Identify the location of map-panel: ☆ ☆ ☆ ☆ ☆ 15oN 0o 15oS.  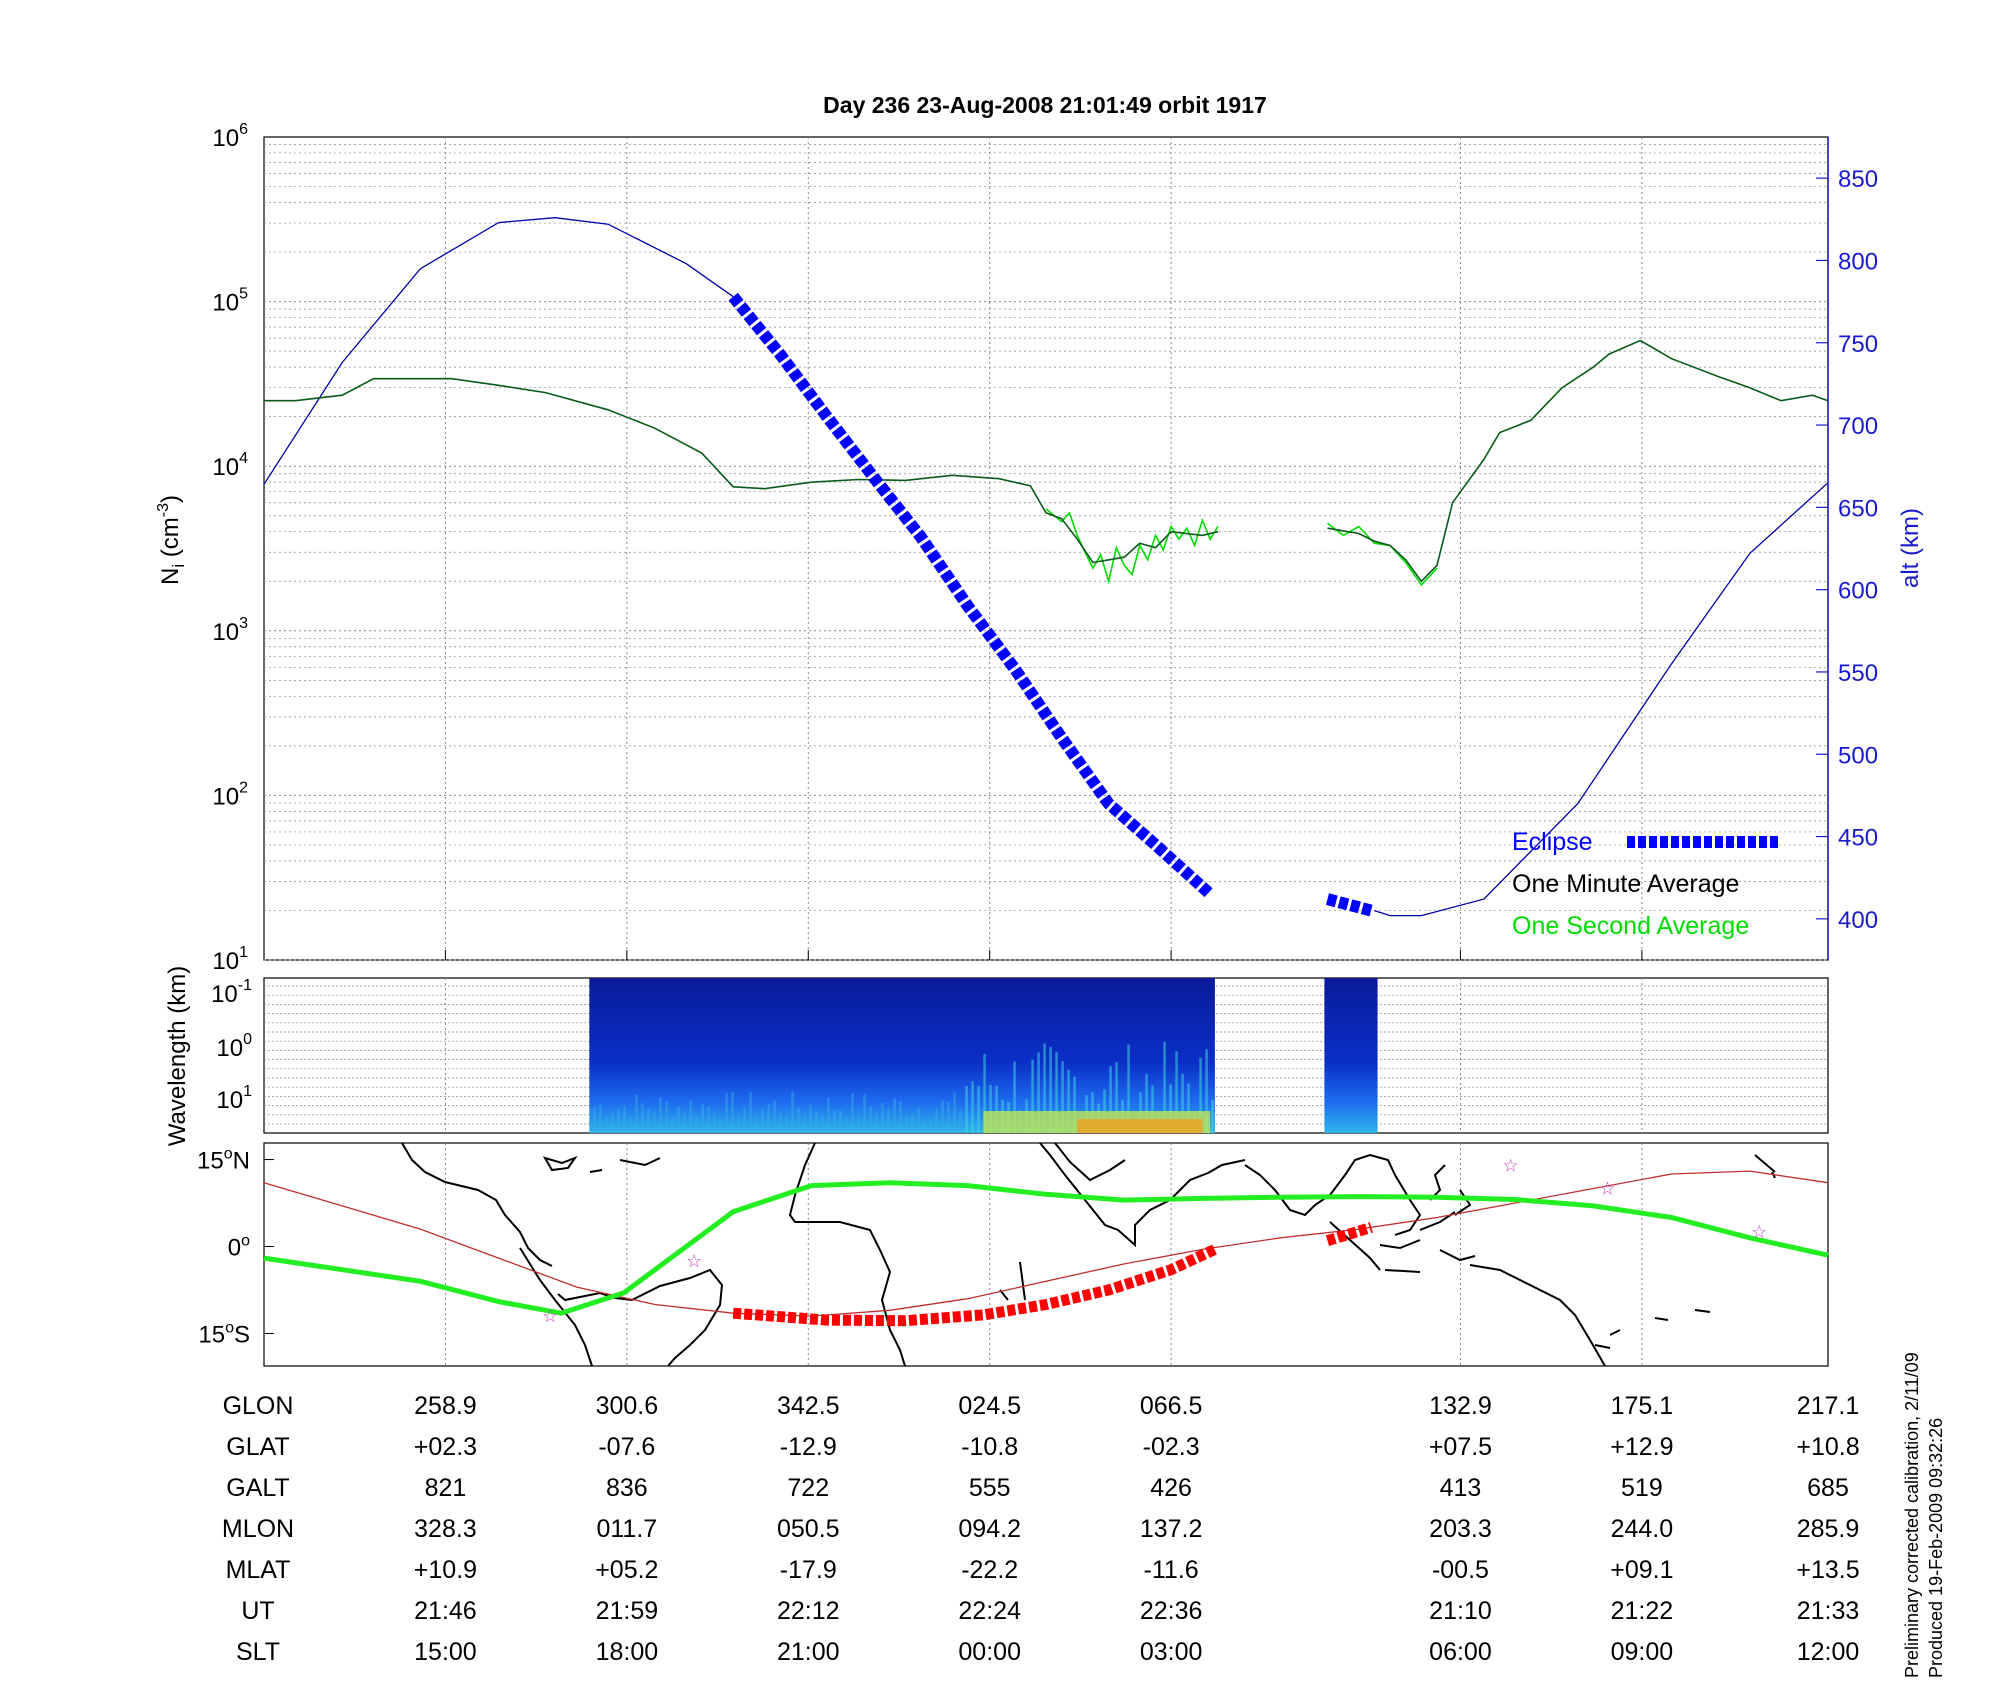
(1013, 1254).